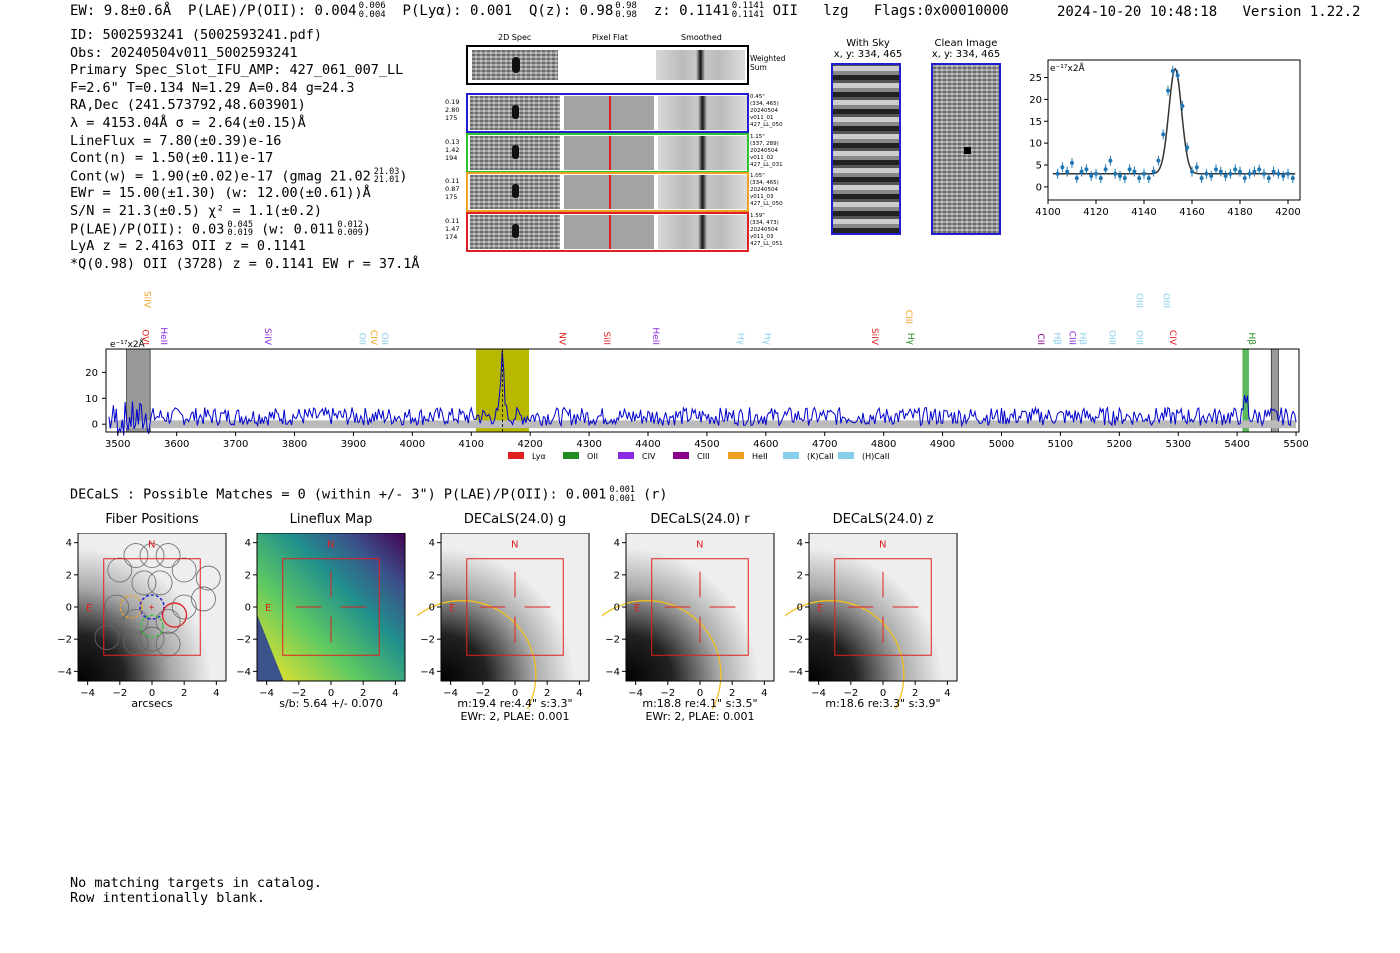 The image size is (1400, 953). I want to click on spectrum-line-label: Hβ, so click(1251, 338).